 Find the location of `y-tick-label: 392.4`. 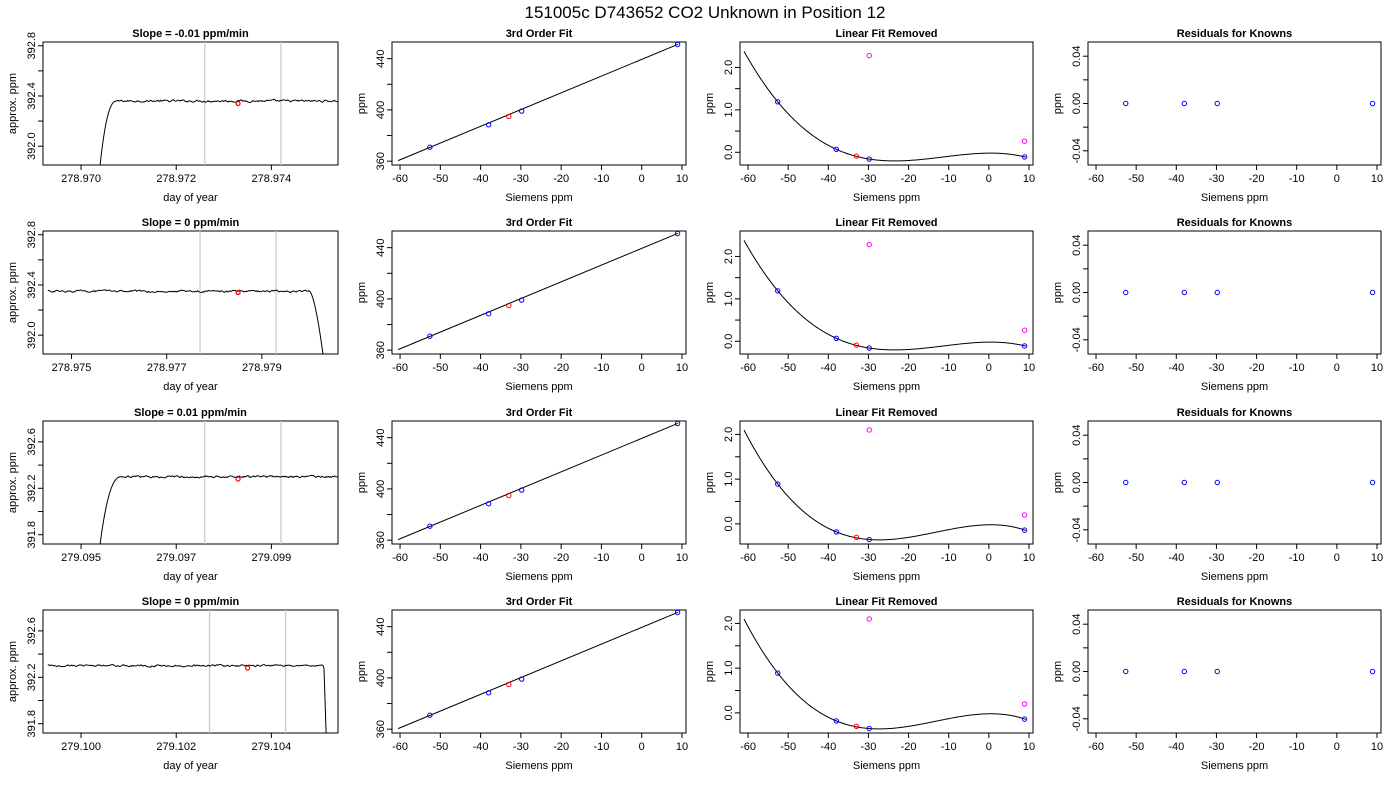

y-tick-label: 392.4 is located at coordinates (32, 96).